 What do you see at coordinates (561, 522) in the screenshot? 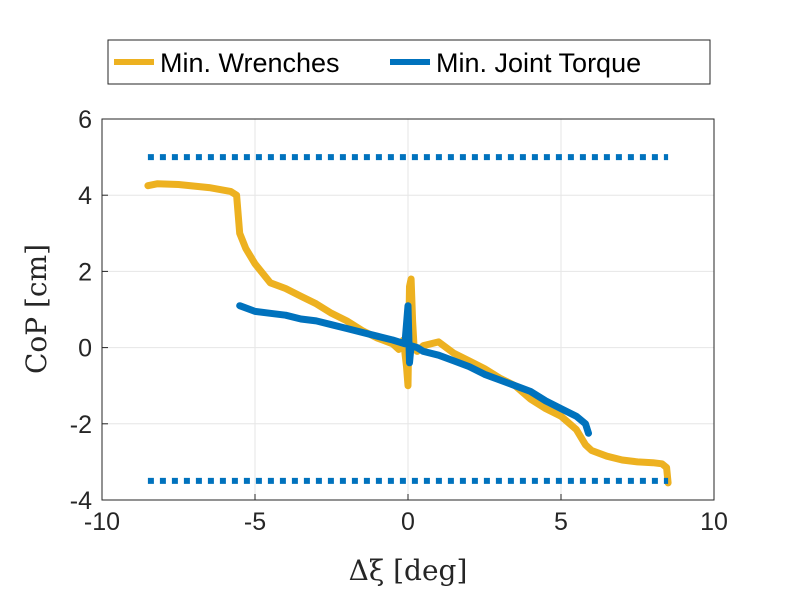
I see `x-tick-label: 5` at bounding box center [561, 522].